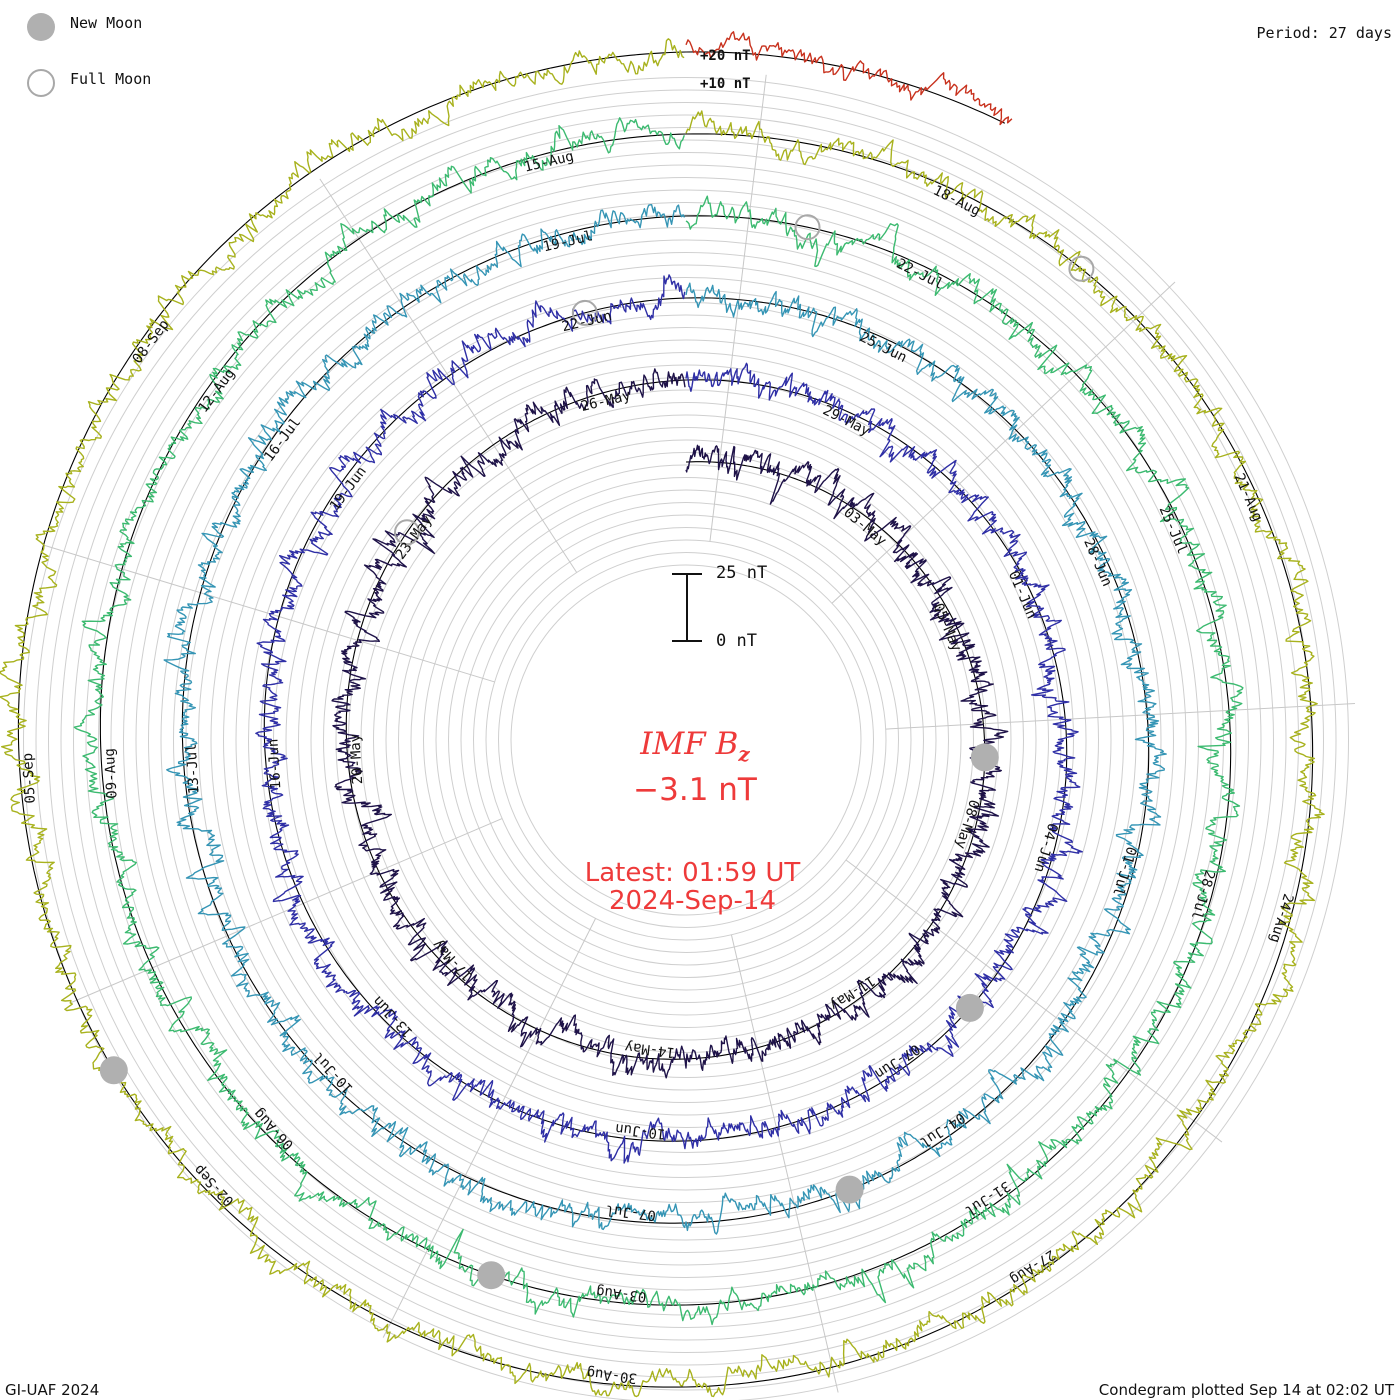  I want to click on date-label: 18-Aug, so click(957, 201).